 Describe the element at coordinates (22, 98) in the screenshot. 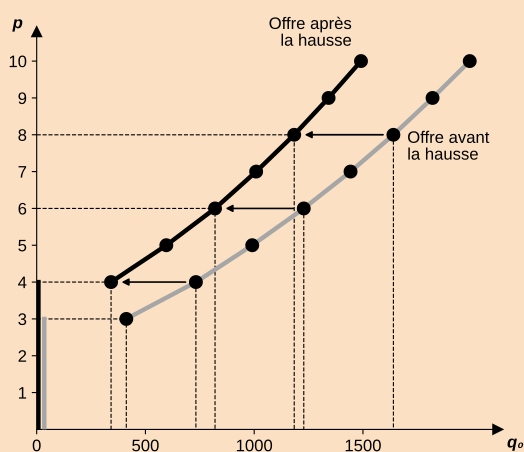

I see `y-tick-label: 9` at that location.